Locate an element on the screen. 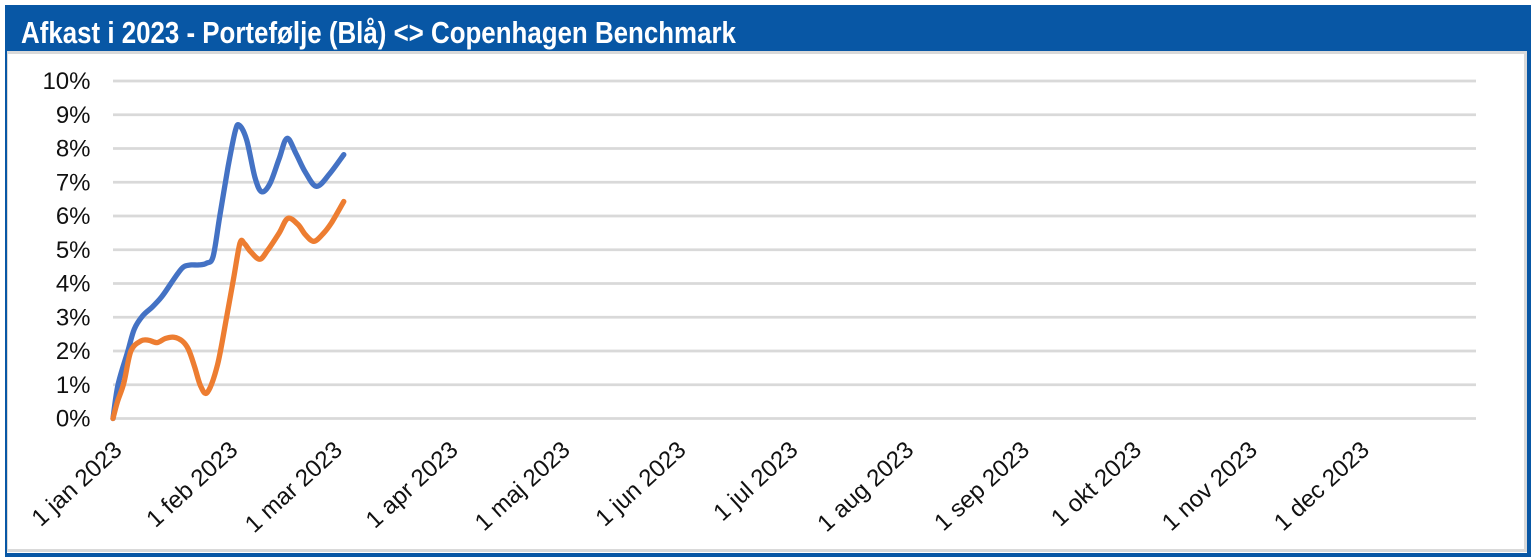 The width and height of the screenshot is (1535, 559). svg-text: 1 sep 2023 is located at coordinates (982, 486).